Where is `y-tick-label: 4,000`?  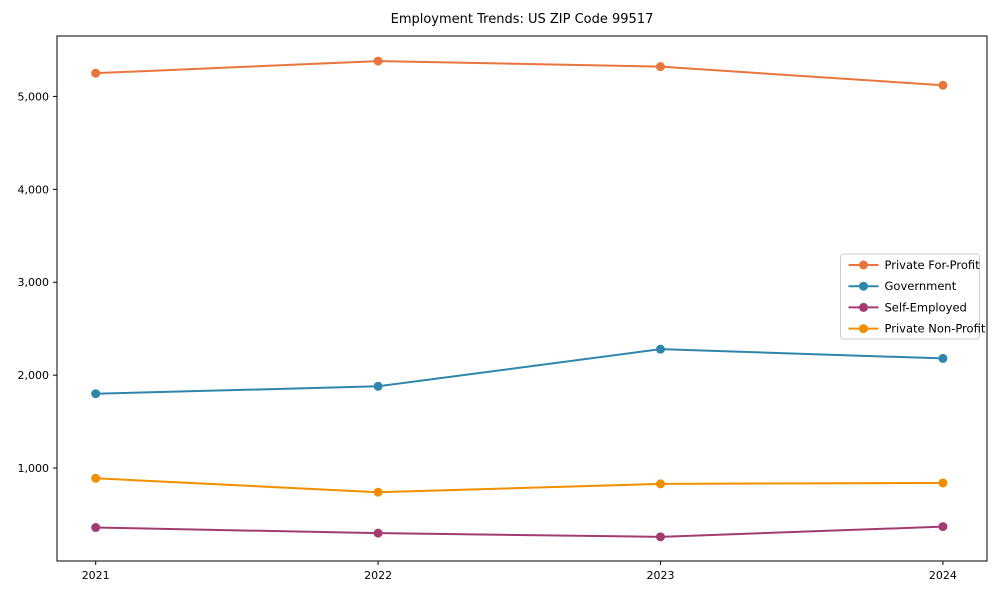 y-tick-label: 4,000 is located at coordinates (34, 189).